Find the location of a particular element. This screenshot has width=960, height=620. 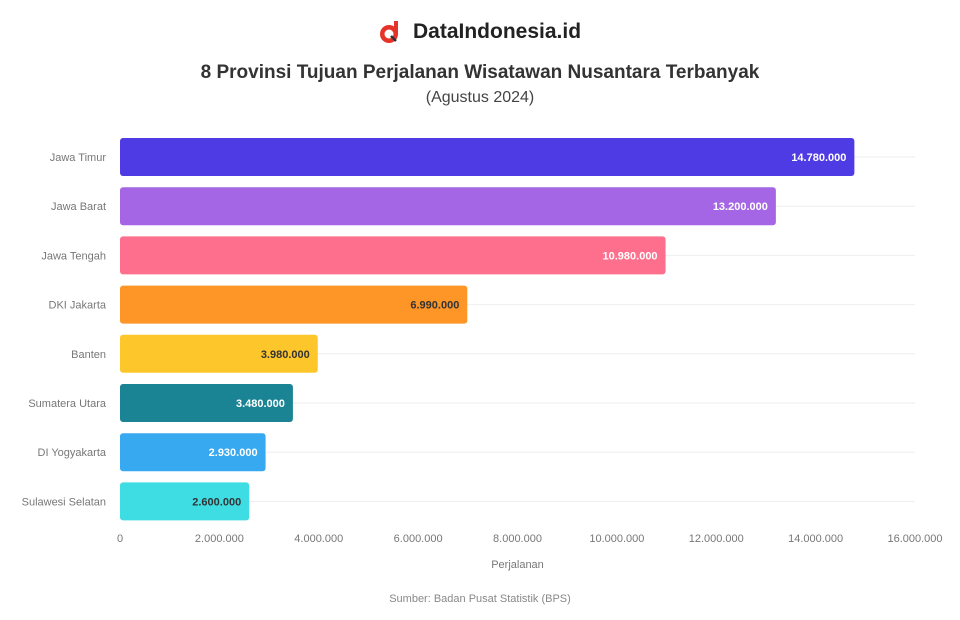

x-tick-label: 0 is located at coordinates (120, 539).